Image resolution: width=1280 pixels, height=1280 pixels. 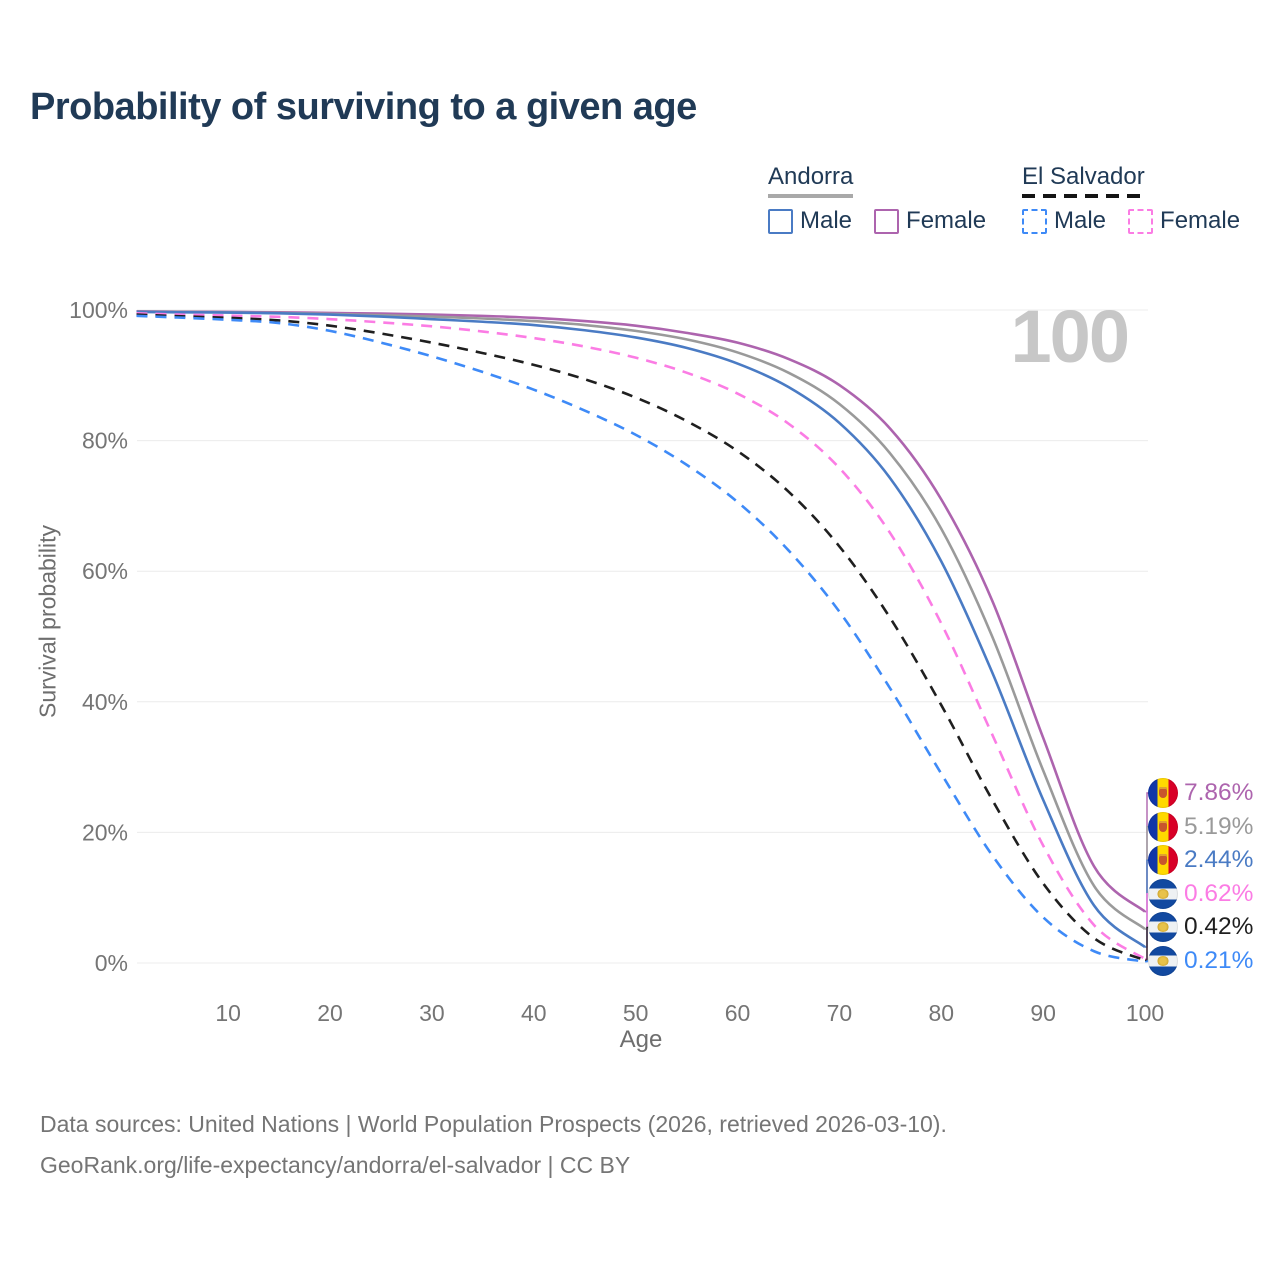 I want to click on end-value-el-salvador-female: 0.62%, so click(x=1219, y=893).